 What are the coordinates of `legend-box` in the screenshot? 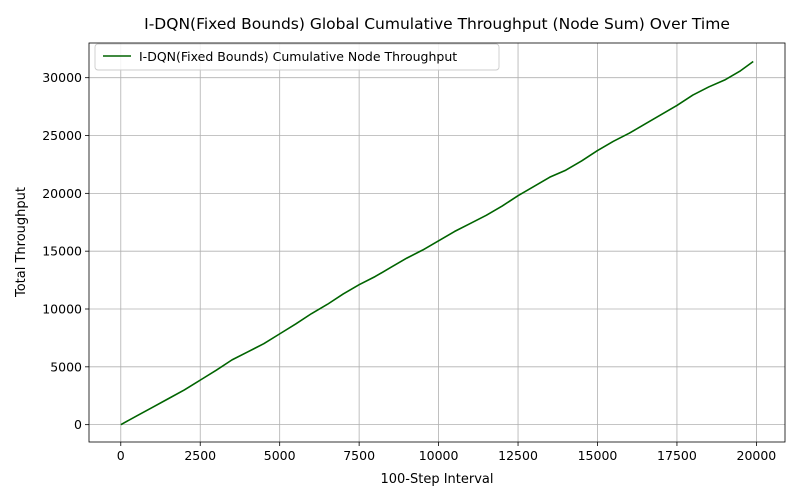 It's located at (297, 57).